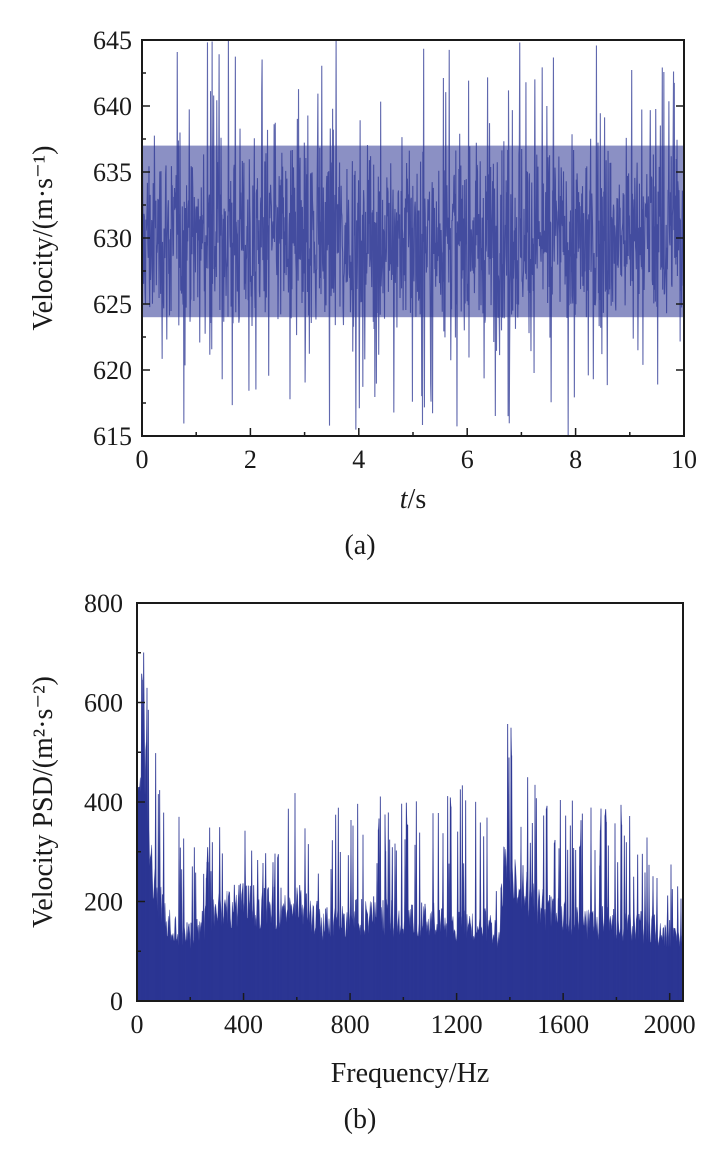  What do you see at coordinates (112, 106) in the screenshot?
I see `panel-a-y-tick-label: 640` at bounding box center [112, 106].